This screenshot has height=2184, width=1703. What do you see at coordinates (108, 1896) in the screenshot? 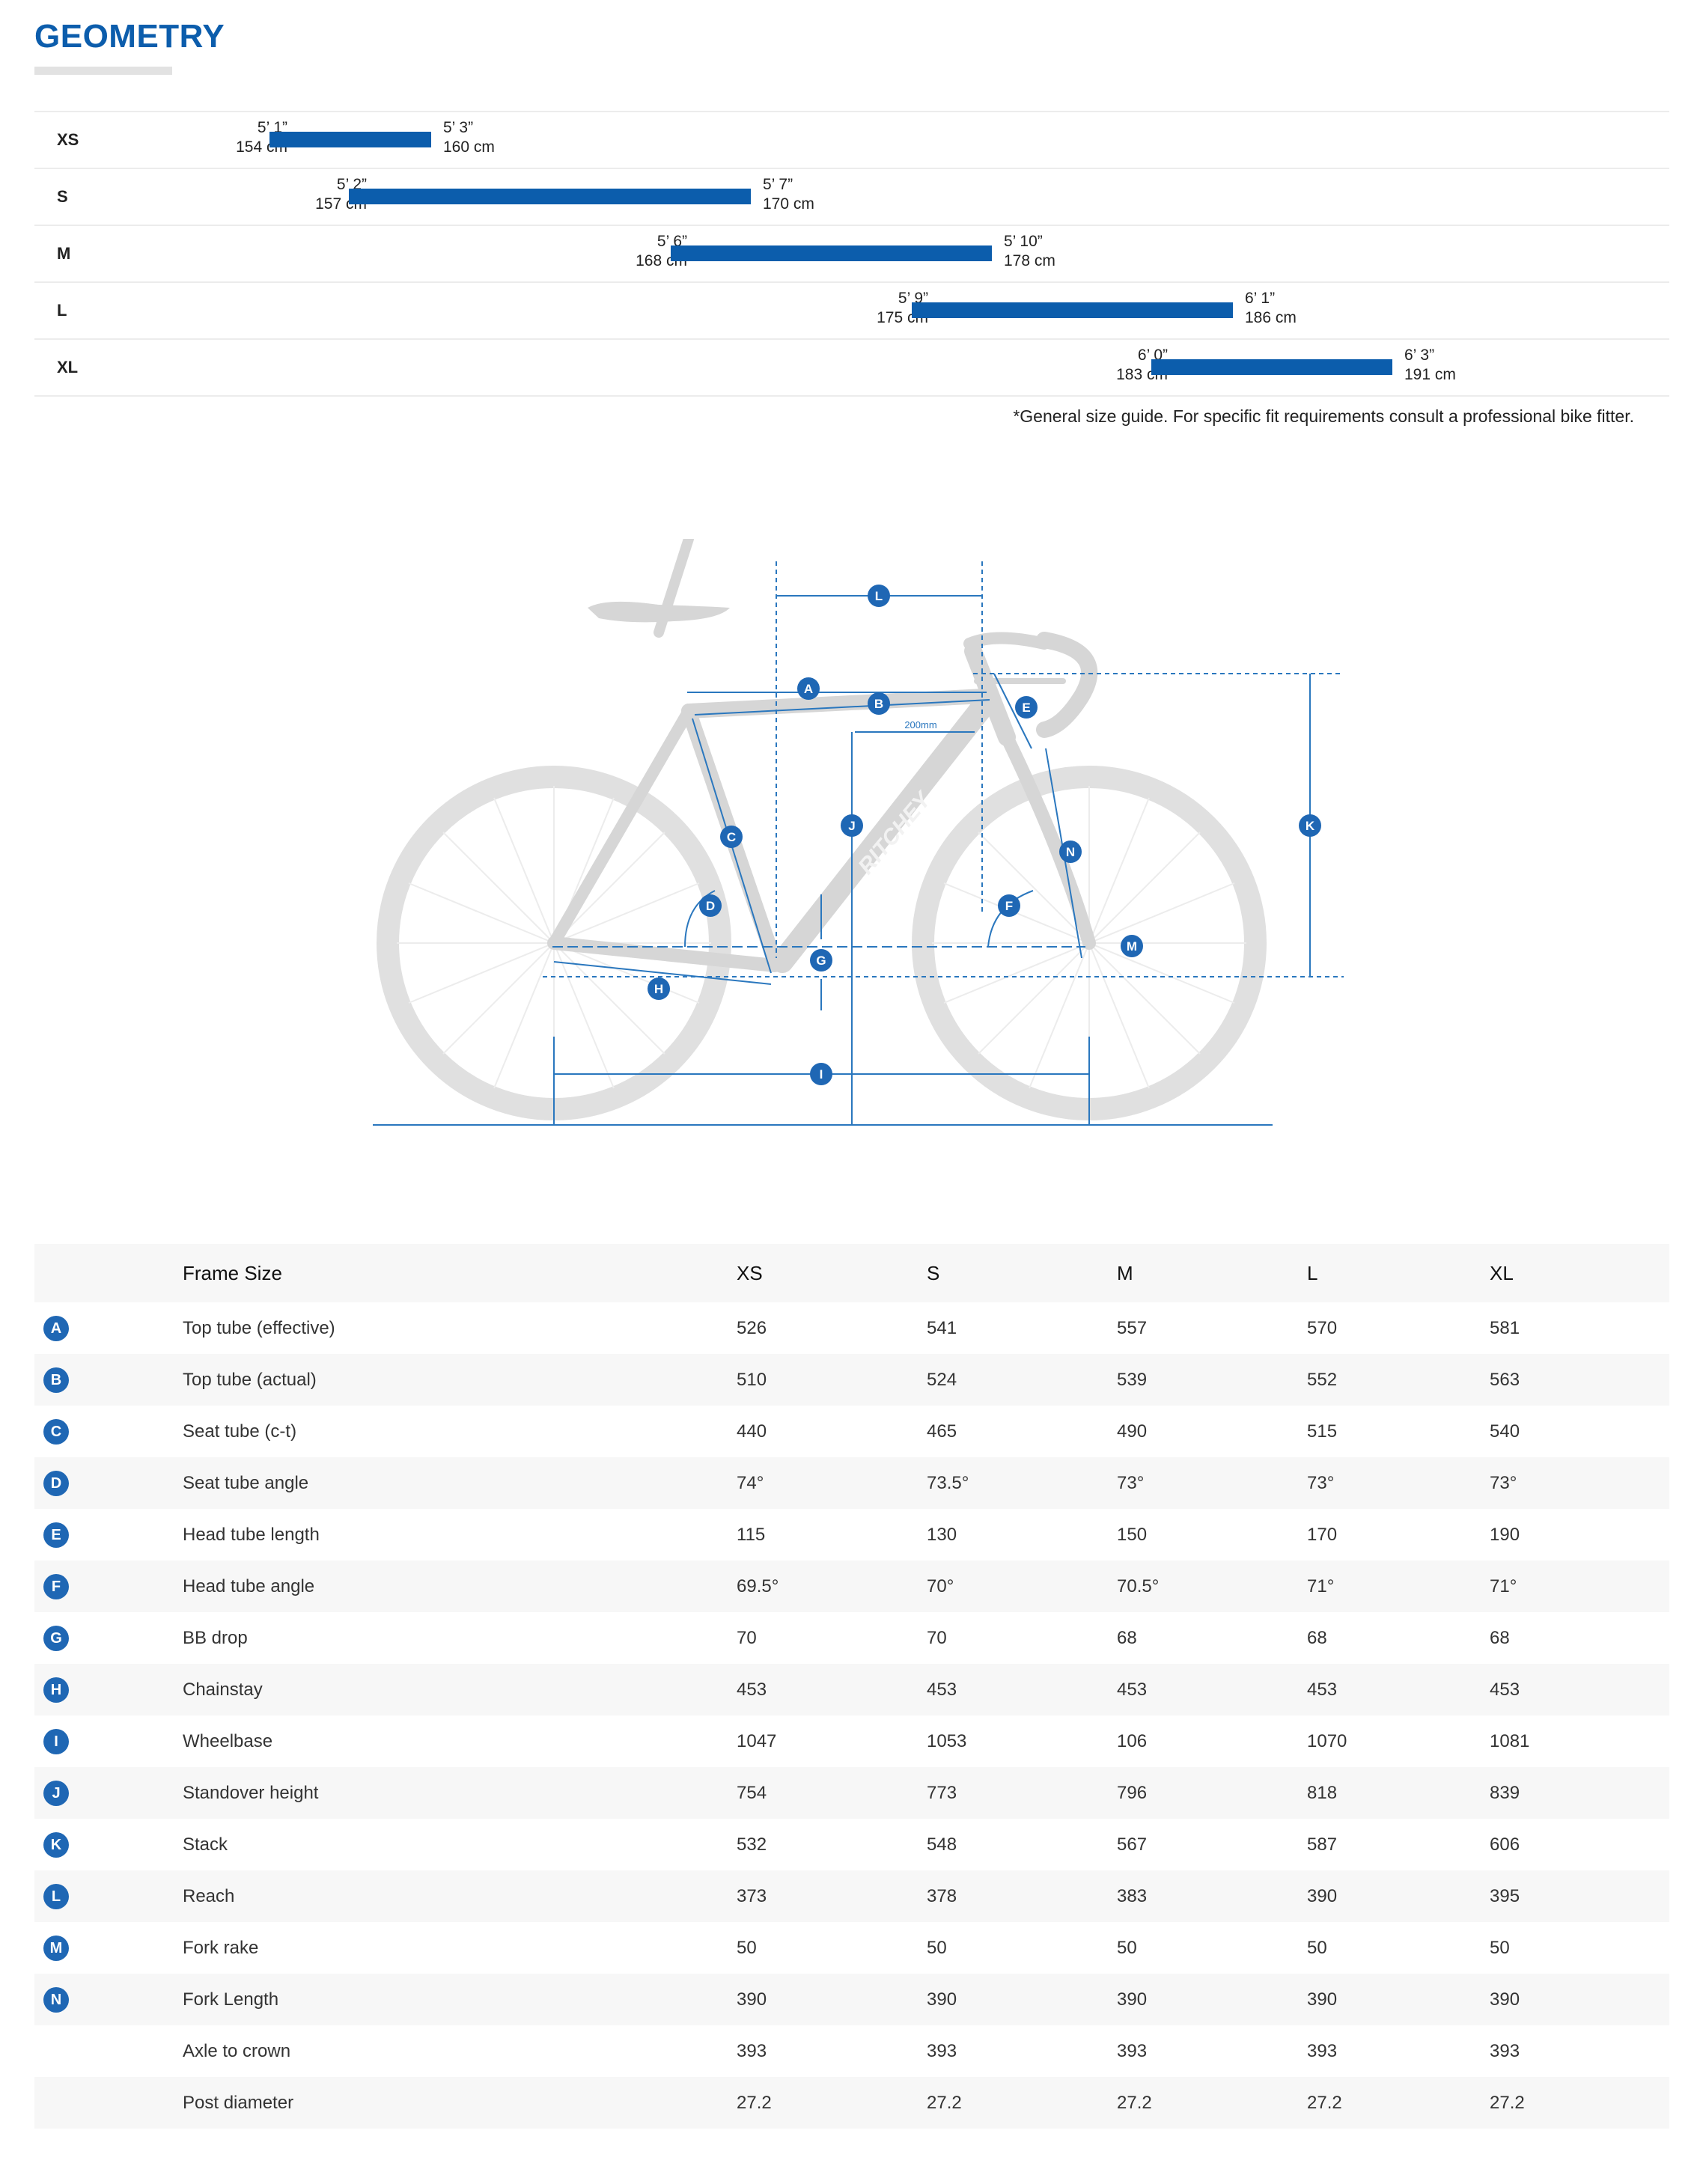
I see `row-badge-cell: L` at bounding box center [108, 1896].